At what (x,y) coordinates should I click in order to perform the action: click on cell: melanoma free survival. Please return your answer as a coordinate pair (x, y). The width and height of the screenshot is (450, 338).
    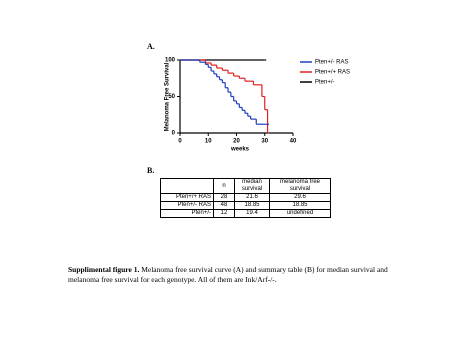
    Looking at the image, I should click on (300, 186).